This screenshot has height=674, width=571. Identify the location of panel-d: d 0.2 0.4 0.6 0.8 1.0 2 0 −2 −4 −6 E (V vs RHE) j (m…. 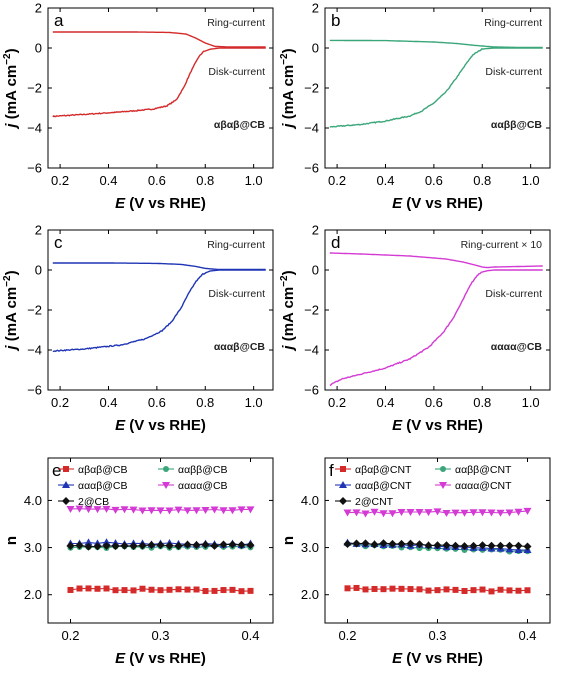
(415, 328).